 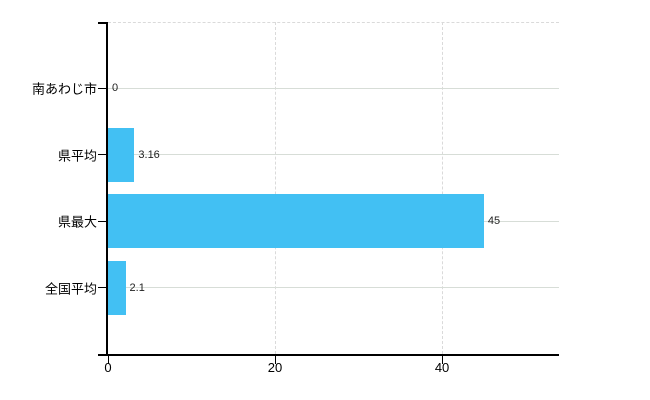 What do you see at coordinates (333, 22) in the screenshot?
I see `plot-top-border` at bounding box center [333, 22].